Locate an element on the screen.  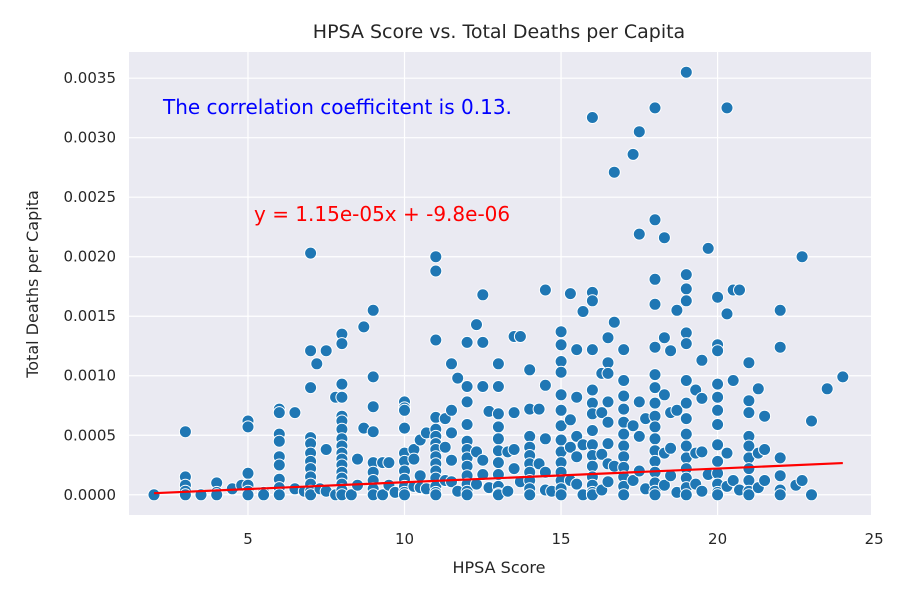
y-tick-label: 0.0015 is located at coordinates (90, 316).